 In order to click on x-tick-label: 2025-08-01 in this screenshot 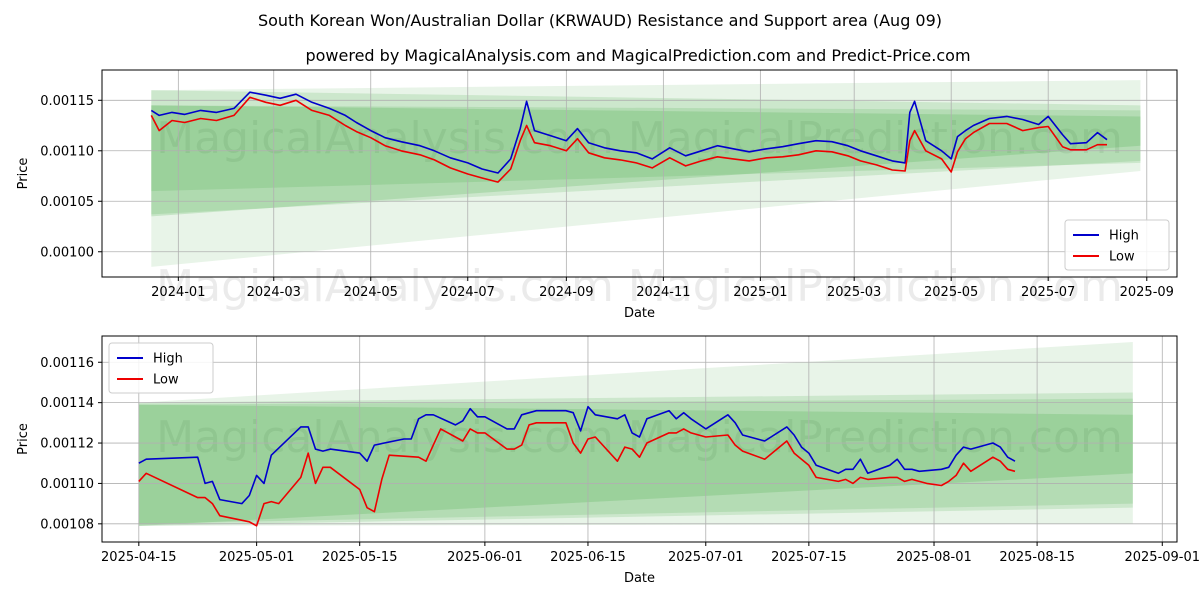, I will do `click(934, 557)`.